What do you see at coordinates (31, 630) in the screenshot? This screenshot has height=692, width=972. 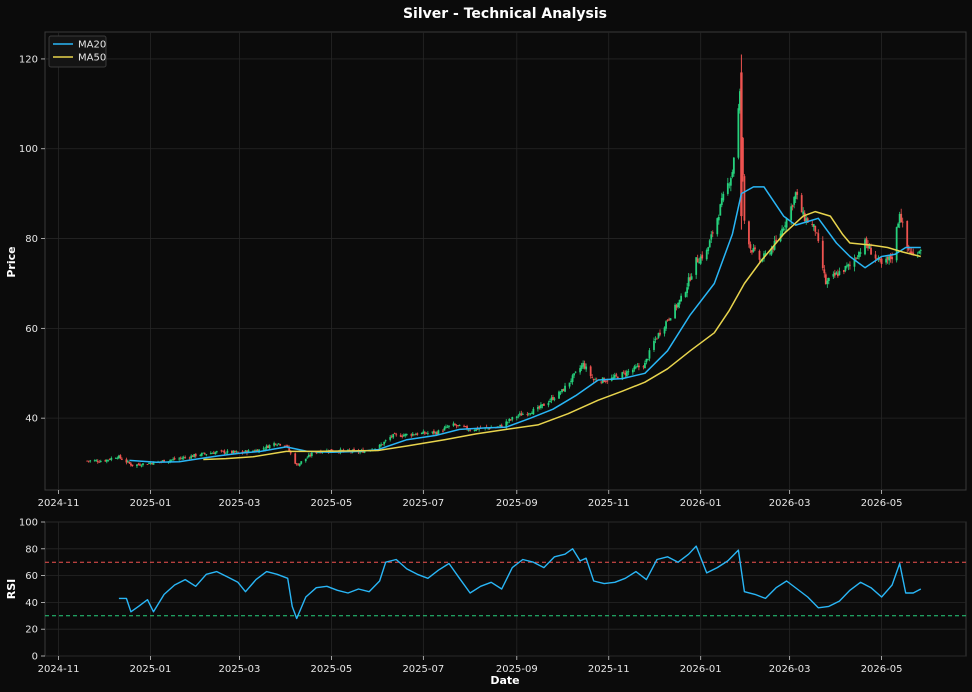 I see `y-tick-label: 20` at bounding box center [31, 630].